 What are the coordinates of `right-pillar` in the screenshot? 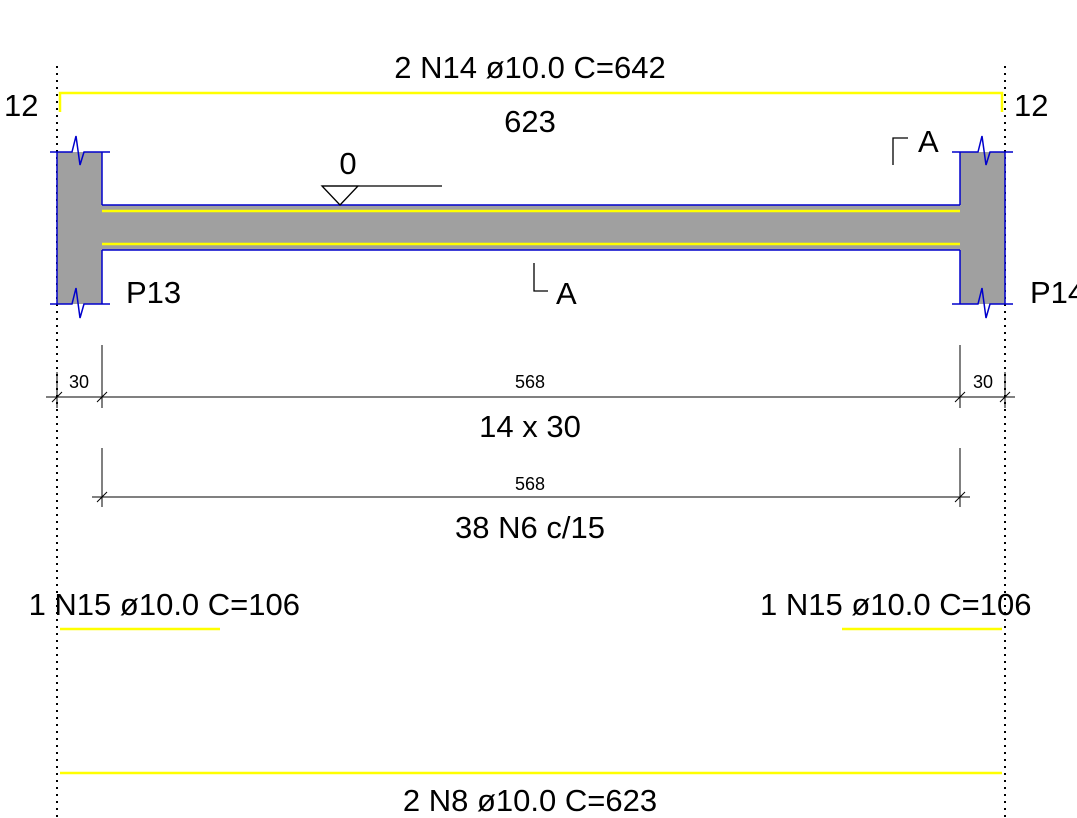 It's located at (982, 227).